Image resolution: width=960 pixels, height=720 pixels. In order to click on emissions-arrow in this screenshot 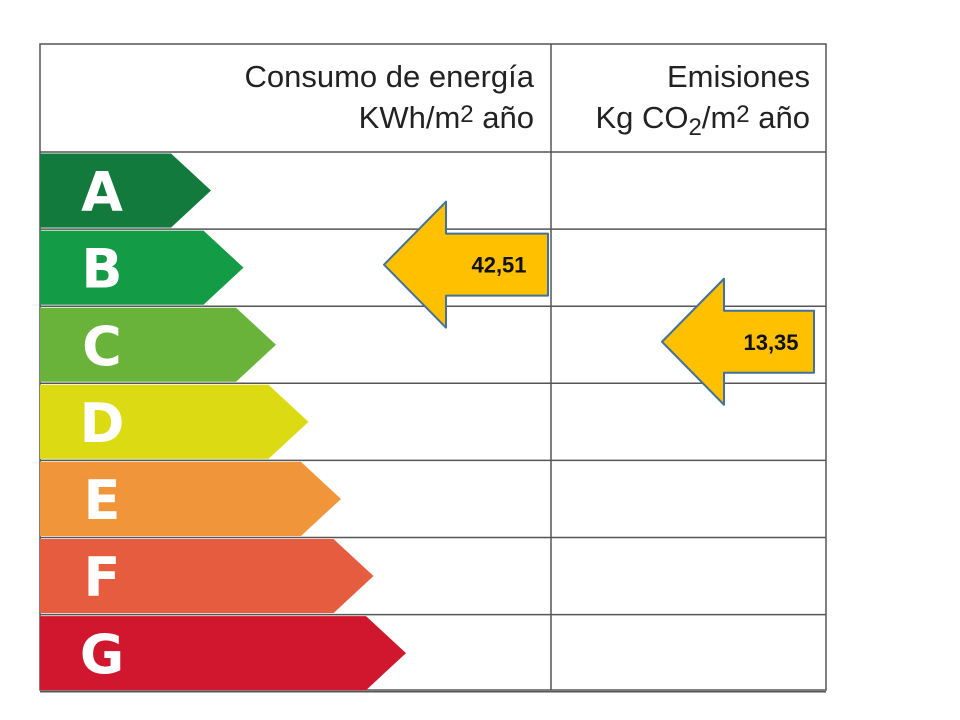, I will do `click(738, 341)`.